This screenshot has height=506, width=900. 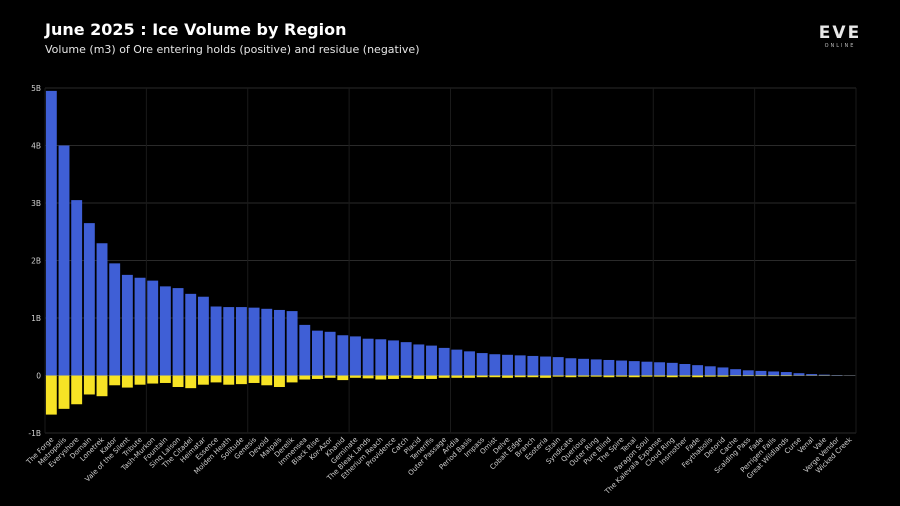 What do you see at coordinates (36, 146) in the screenshot?
I see `y-tick-label: 4B` at bounding box center [36, 146].